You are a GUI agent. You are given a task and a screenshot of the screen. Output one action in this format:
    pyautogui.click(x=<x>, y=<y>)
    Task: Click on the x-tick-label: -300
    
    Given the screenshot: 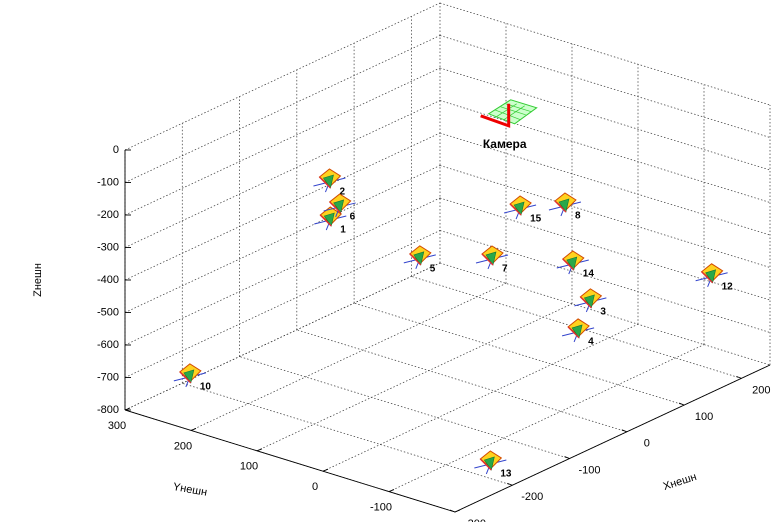 What is the action you would take?
    pyautogui.click(x=475, y=520)
    